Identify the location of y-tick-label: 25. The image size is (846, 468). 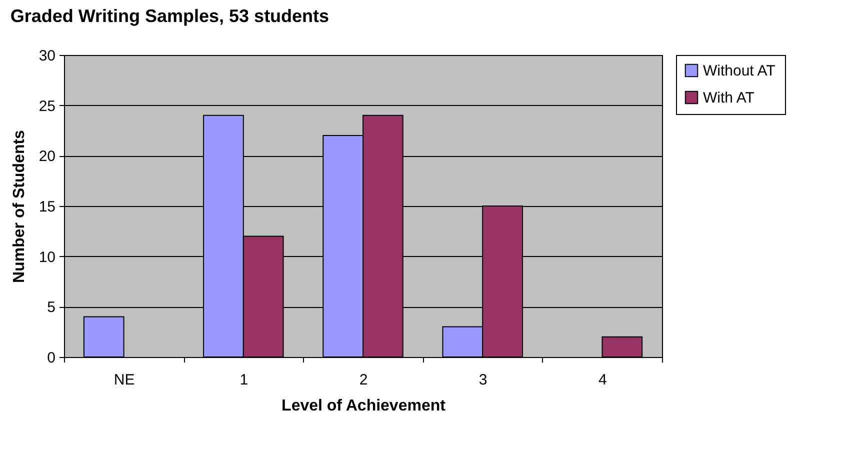
(47, 106).